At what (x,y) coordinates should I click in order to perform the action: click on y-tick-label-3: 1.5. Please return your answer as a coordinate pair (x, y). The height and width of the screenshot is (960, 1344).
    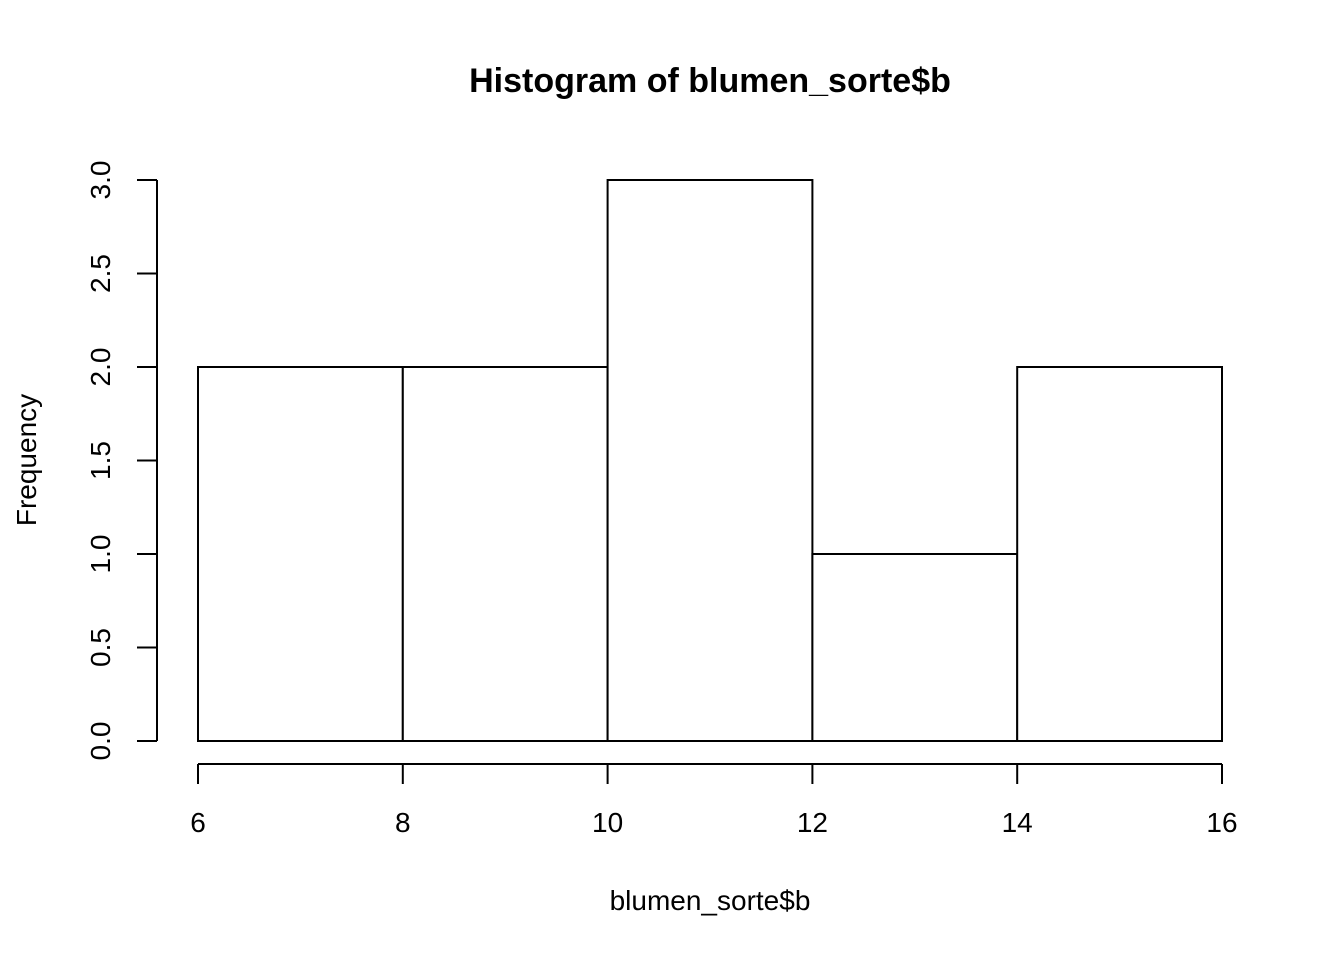
    Looking at the image, I should click on (100, 460).